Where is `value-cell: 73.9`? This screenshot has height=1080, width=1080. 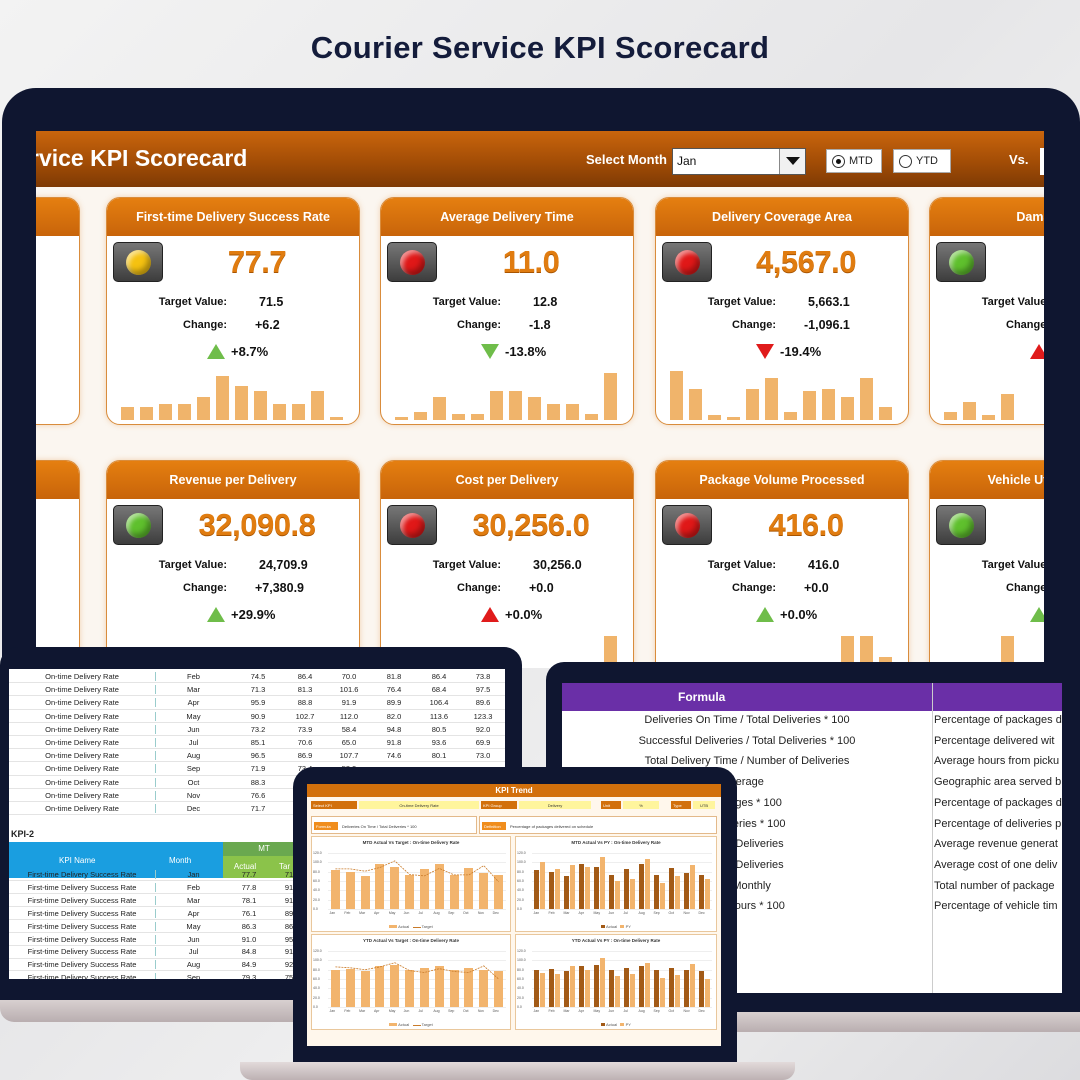 value-cell: 73.9 is located at coordinates (305, 729).